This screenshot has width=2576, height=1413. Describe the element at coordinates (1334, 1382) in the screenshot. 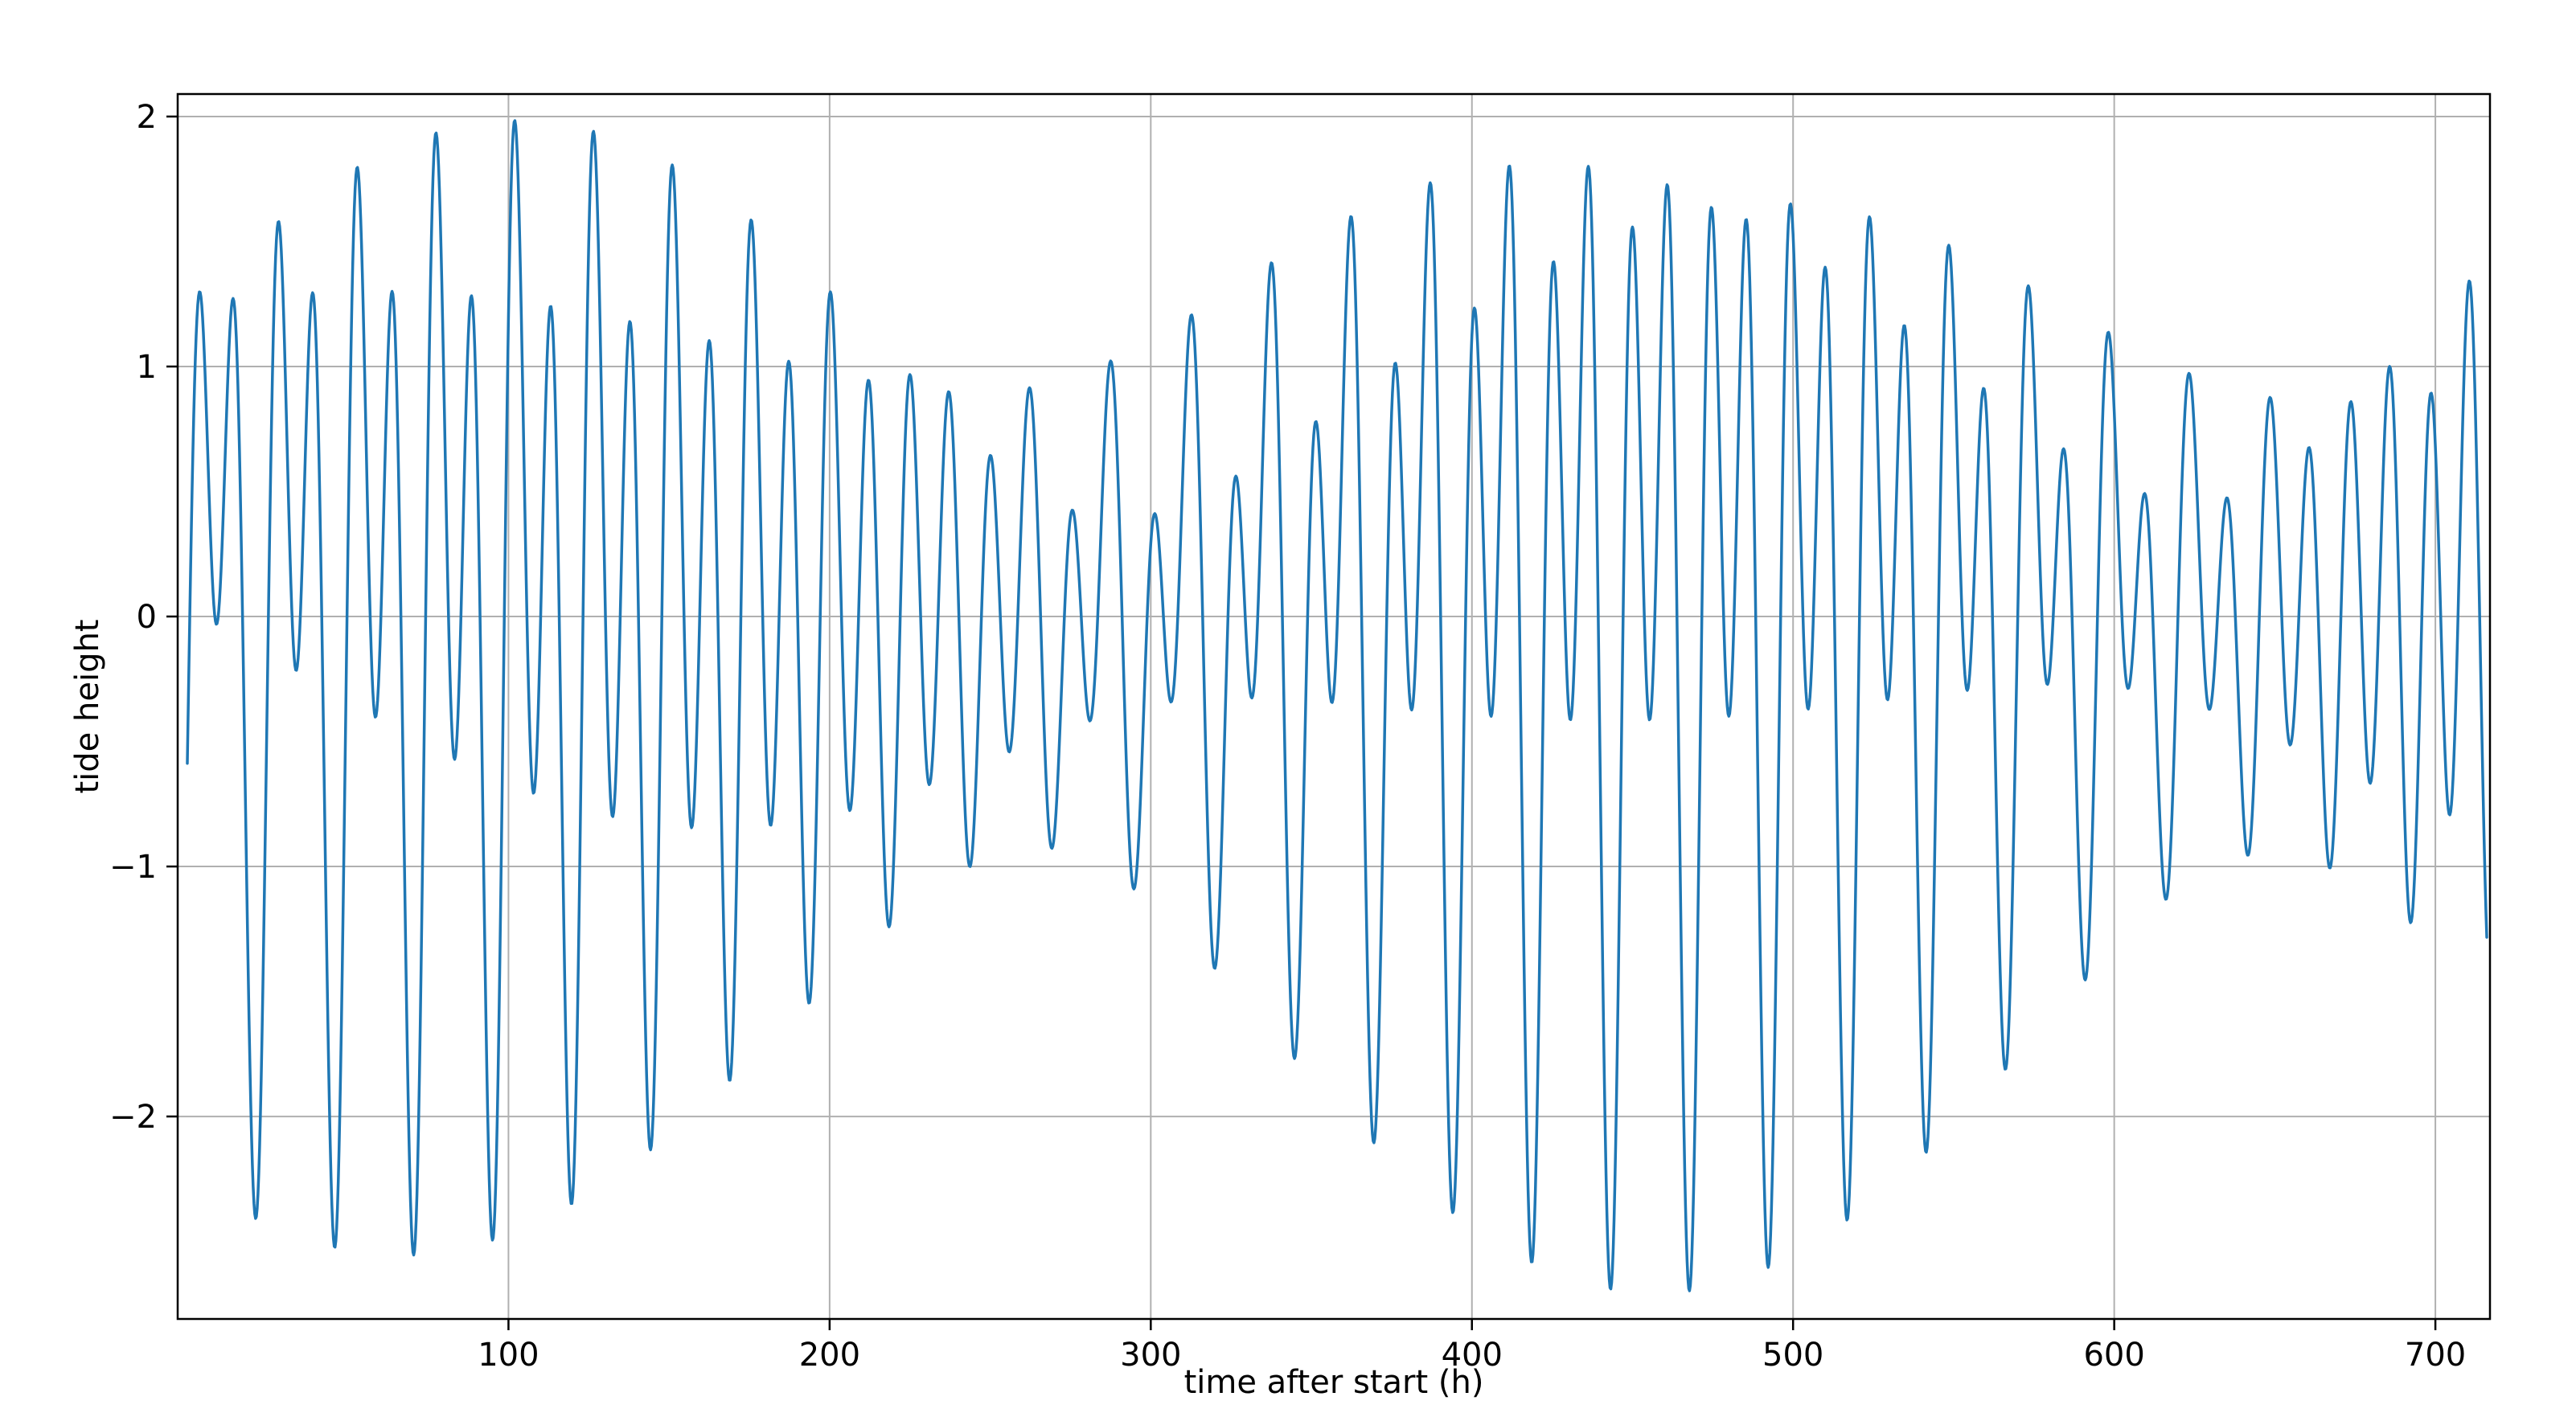

I see `x-axis-label: time after start (h)` at that location.